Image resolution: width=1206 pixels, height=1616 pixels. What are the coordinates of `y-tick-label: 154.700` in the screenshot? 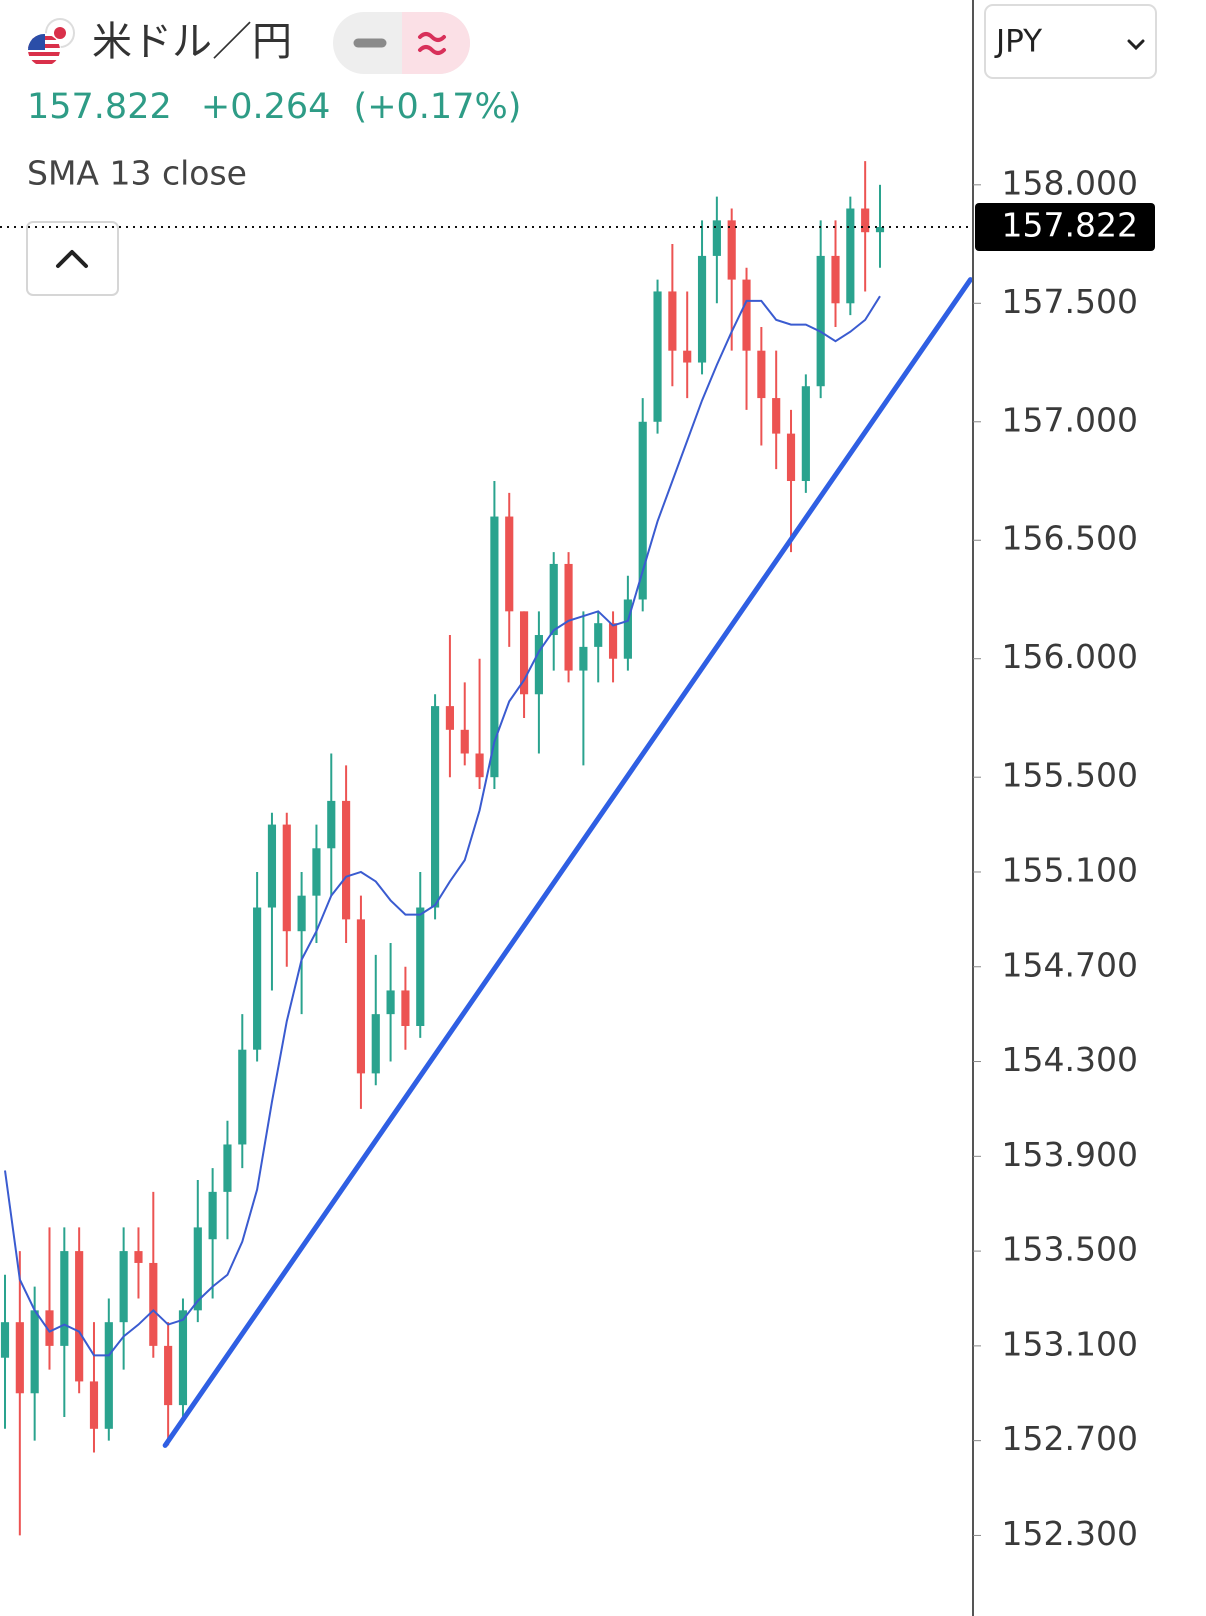 It's located at (1070, 964).